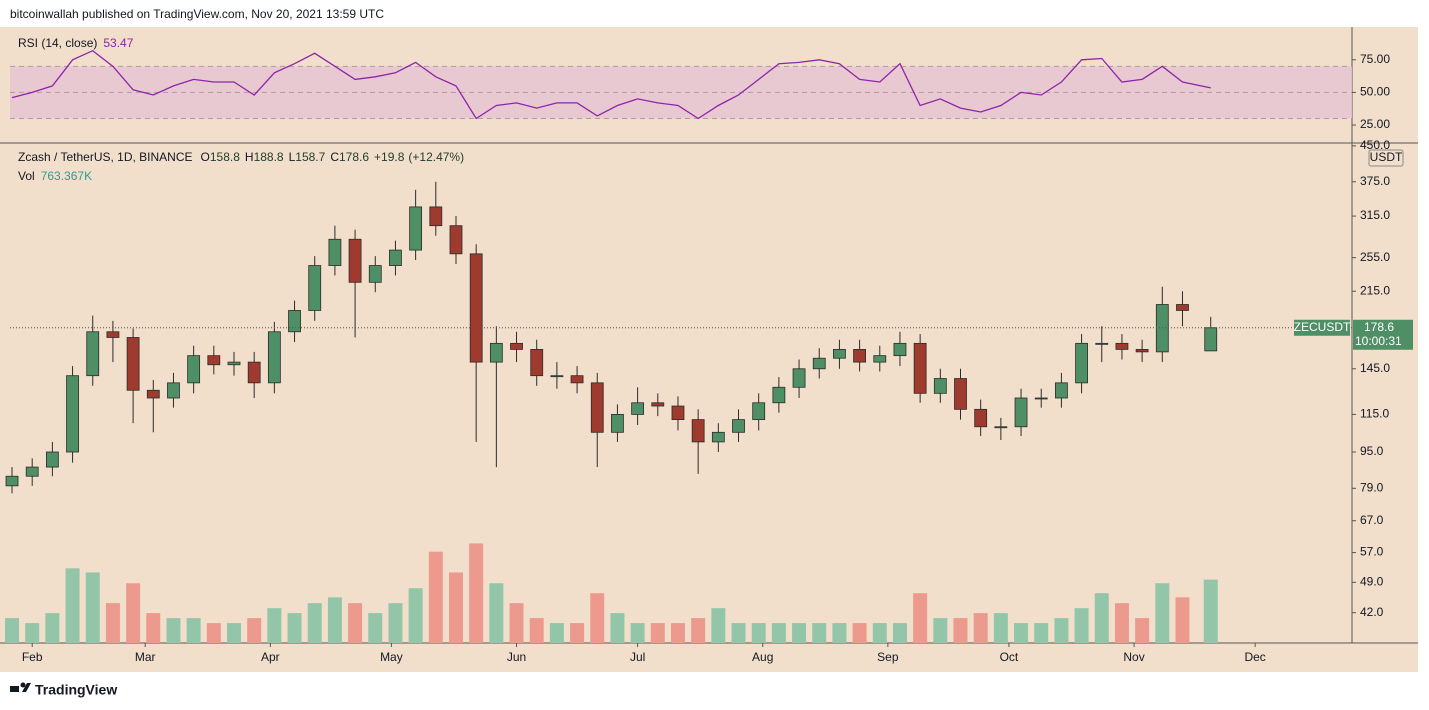 The image size is (1429, 710). I want to click on y-tick-label: 42.0, so click(1372, 612).